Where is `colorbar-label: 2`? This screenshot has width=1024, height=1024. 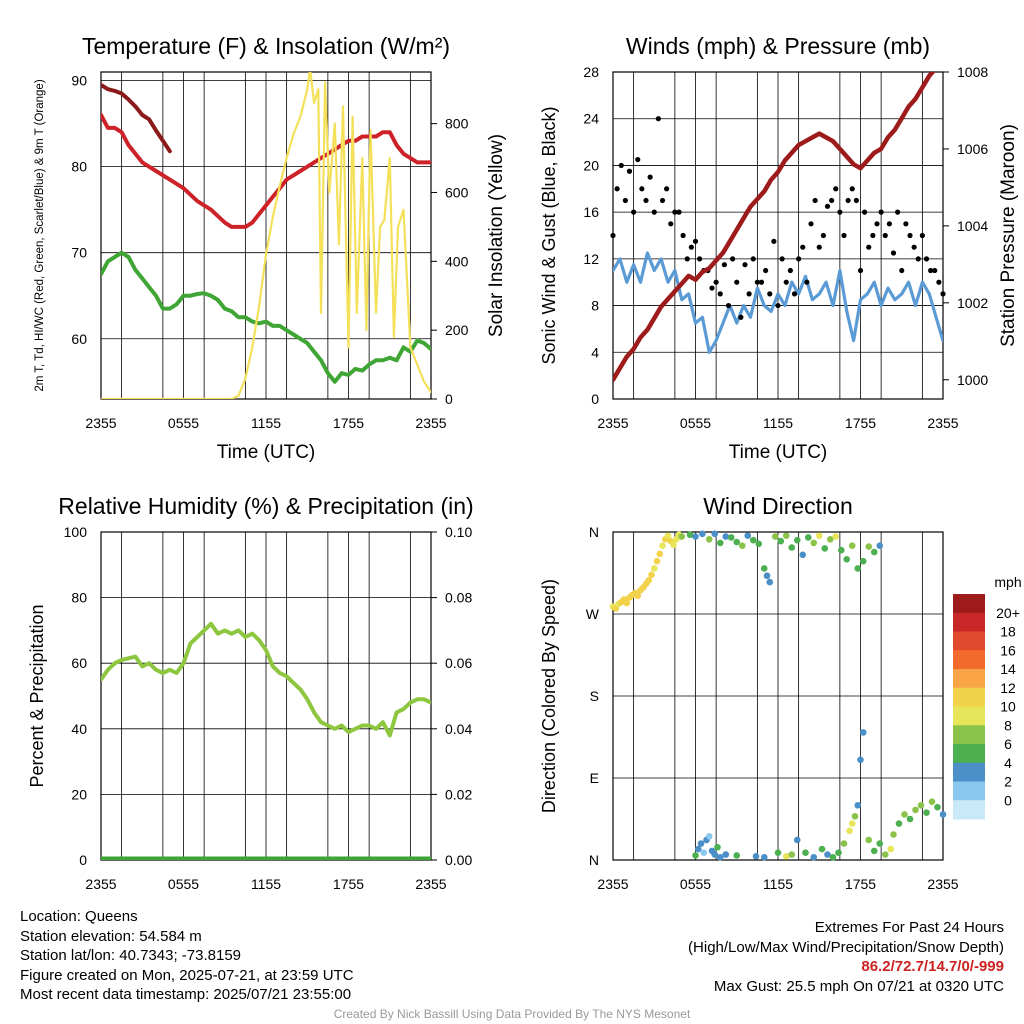 colorbar-label: 2 is located at coordinates (1008, 782).